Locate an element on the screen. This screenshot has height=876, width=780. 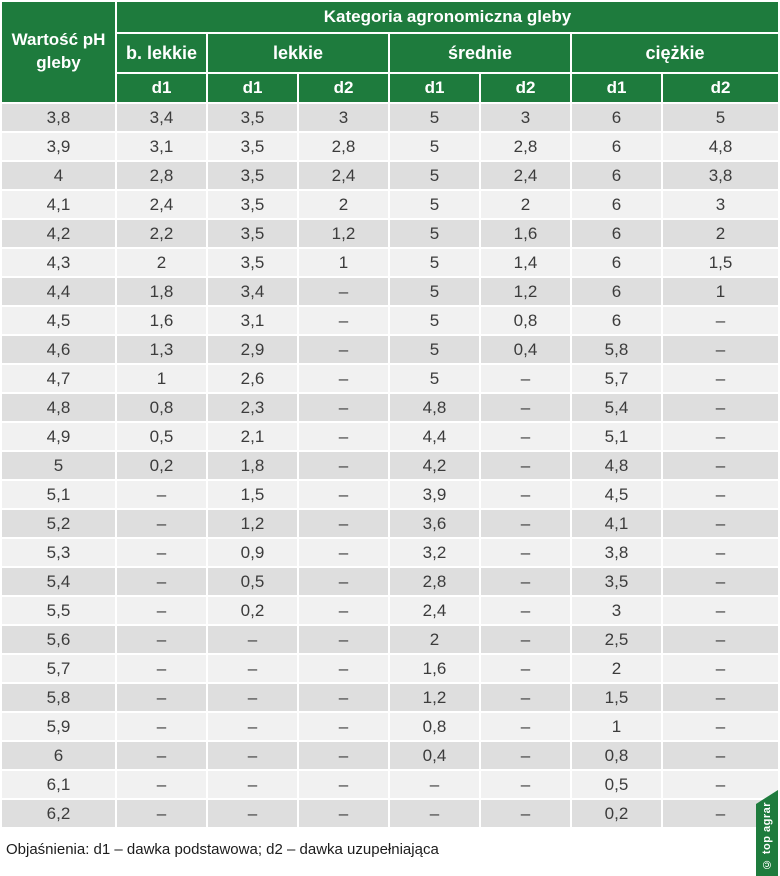
table-row: 5,6– – –2–2,5– is located at coordinates (390, 639).